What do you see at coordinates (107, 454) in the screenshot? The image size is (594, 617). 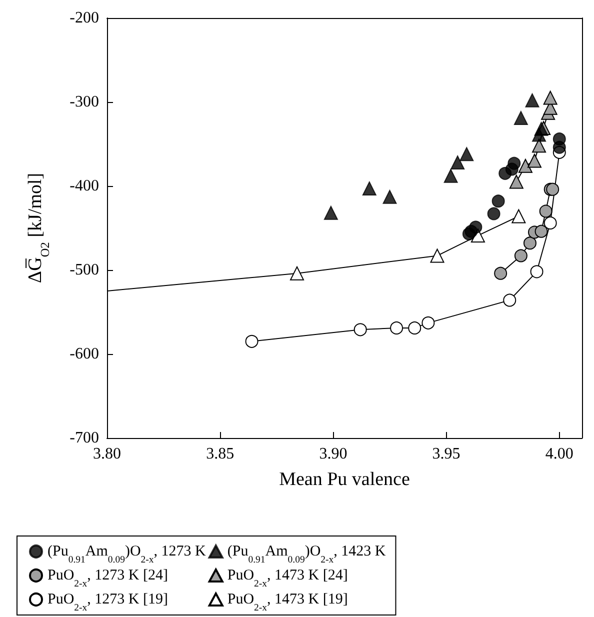 I see `x-tick-label: 3.80` at bounding box center [107, 454].